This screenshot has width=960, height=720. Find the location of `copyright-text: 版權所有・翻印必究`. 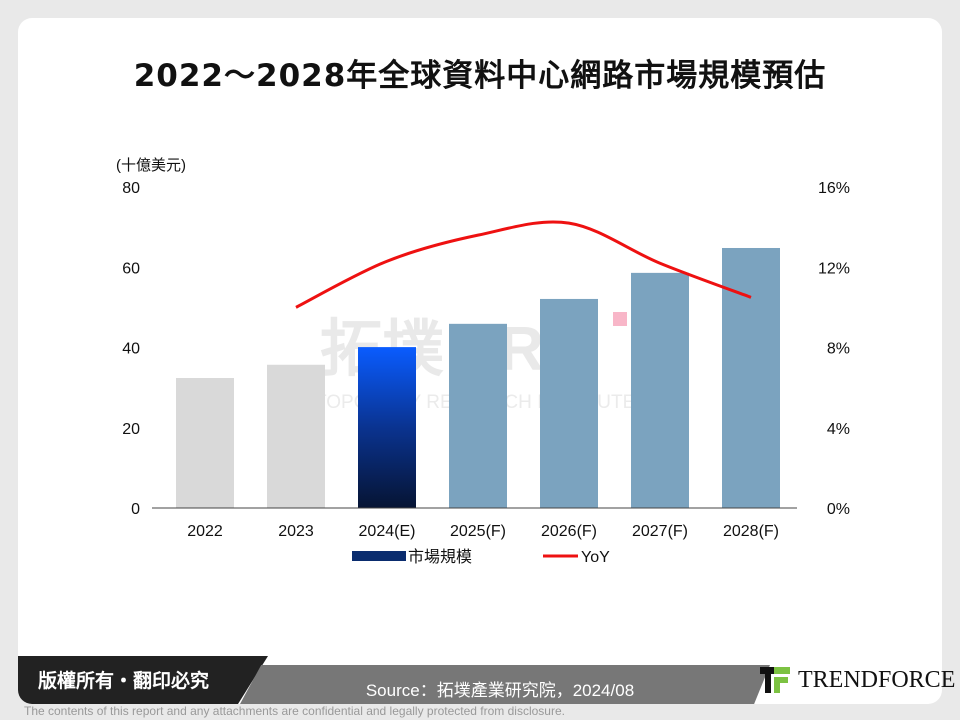

copyright-text: 版權所有・翻印必究 is located at coordinates (124, 681).